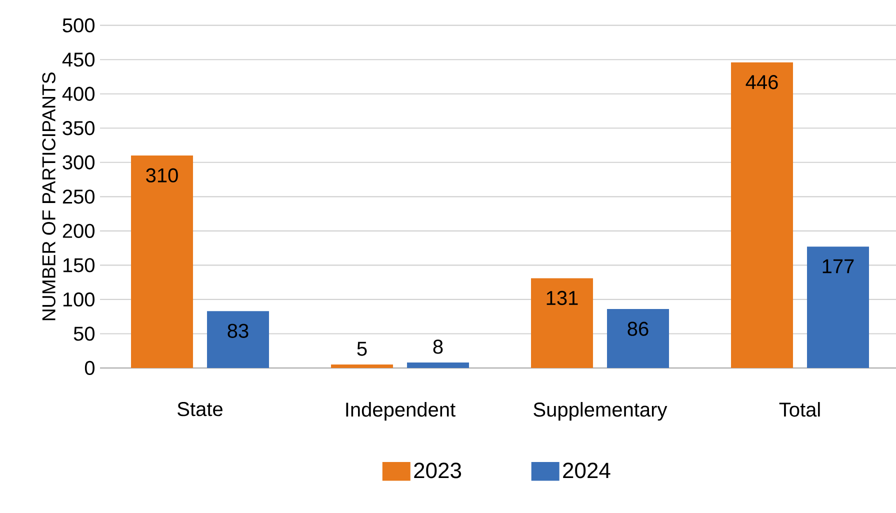 Image resolution: width=896 pixels, height=513 pixels. I want to click on data-label: 86, so click(638, 329).